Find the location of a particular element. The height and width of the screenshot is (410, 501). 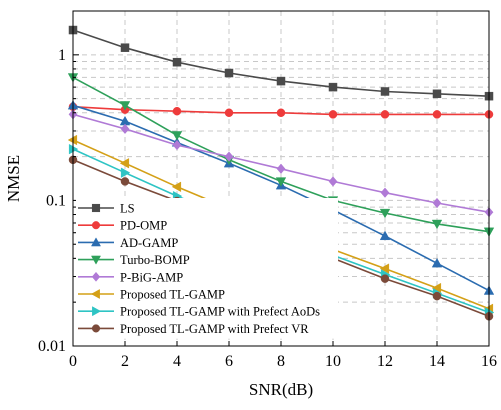

legend-label: Proposed TL-GAMP with Prefect AoDs is located at coordinates (220, 312).